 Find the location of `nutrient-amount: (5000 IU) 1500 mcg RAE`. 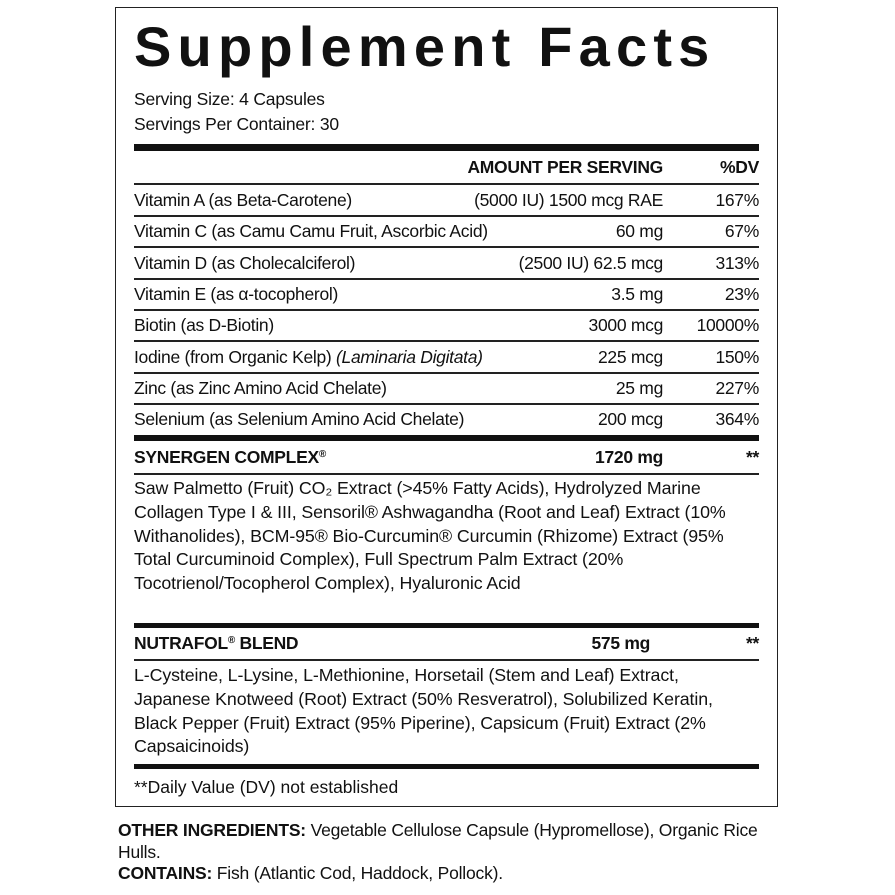

nutrient-amount: (5000 IU) 1500 mcg RAE is located at coordinates (568, 200).